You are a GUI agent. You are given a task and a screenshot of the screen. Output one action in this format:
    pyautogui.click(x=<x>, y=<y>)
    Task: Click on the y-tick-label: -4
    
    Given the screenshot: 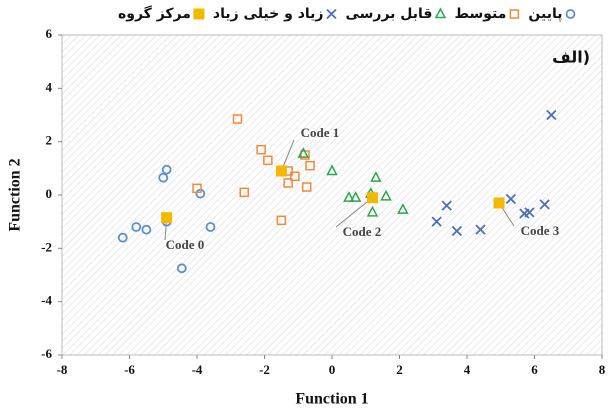 What is the action you would take?
    pyautogui.click(x=46, y=300)
    